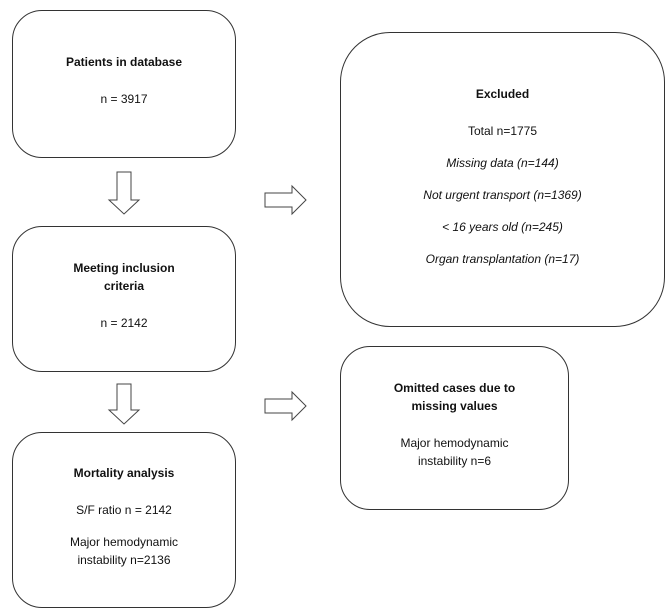 The width and height of the screenshot is (668, 613). I want to click on node-item: Major hemodynamic instability n=2136, so click(124, 551).